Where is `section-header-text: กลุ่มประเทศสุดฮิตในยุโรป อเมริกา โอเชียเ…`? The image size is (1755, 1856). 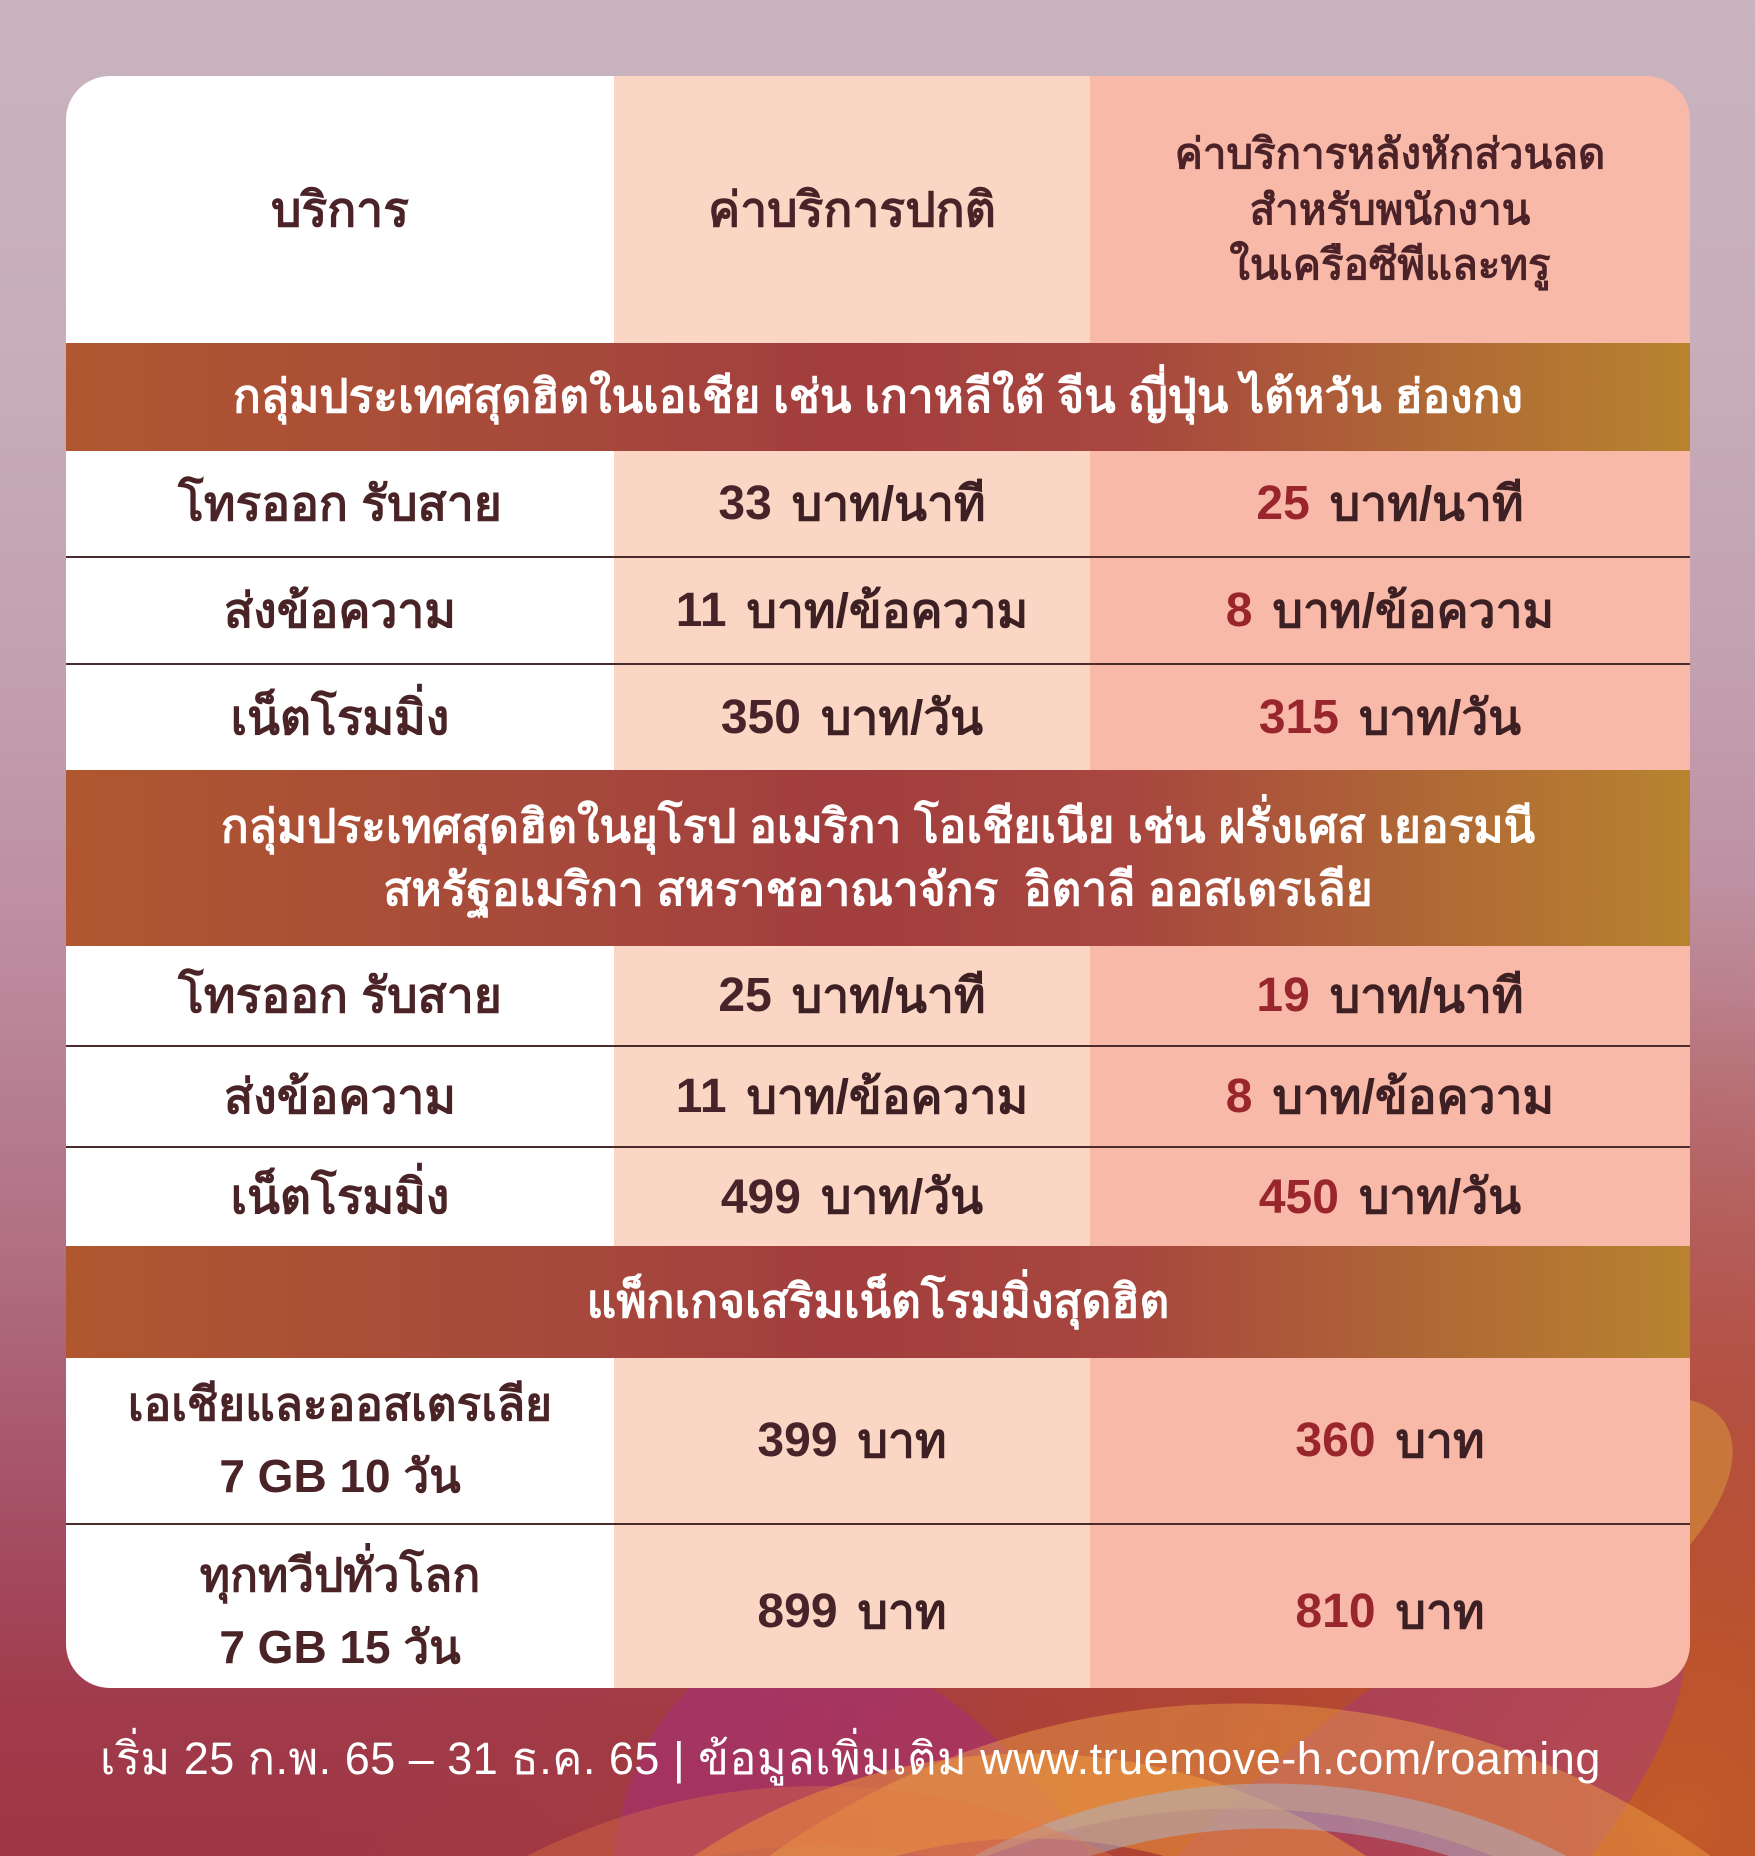 section-header-text: กลุ่มประเทศสุดฮิตในยุโรป อเมริกา โอเชียเ… is located at coordinates (878, 825).